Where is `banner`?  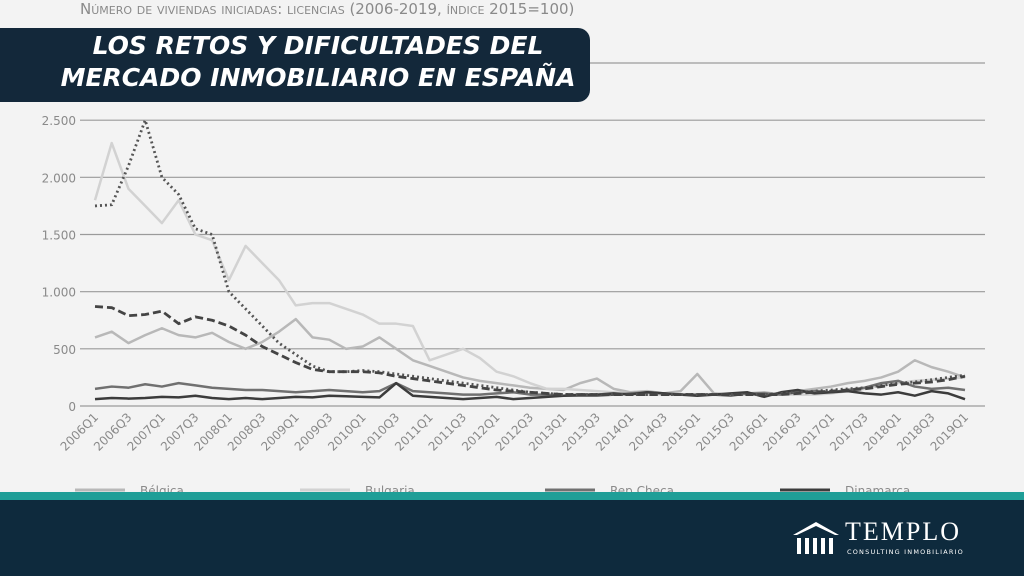
banner is located at coordinates (295, 65).